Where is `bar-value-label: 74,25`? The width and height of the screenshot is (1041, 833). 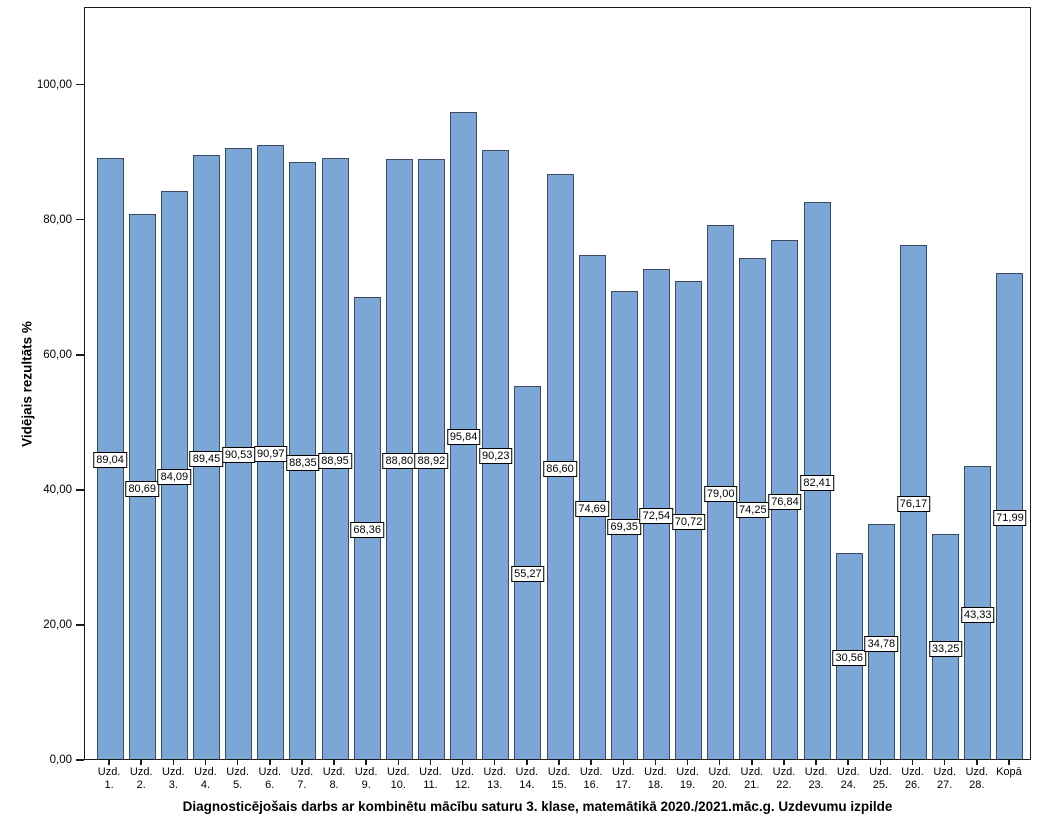 bar-value-label: 74,25 is located at coordinates (753, 510).